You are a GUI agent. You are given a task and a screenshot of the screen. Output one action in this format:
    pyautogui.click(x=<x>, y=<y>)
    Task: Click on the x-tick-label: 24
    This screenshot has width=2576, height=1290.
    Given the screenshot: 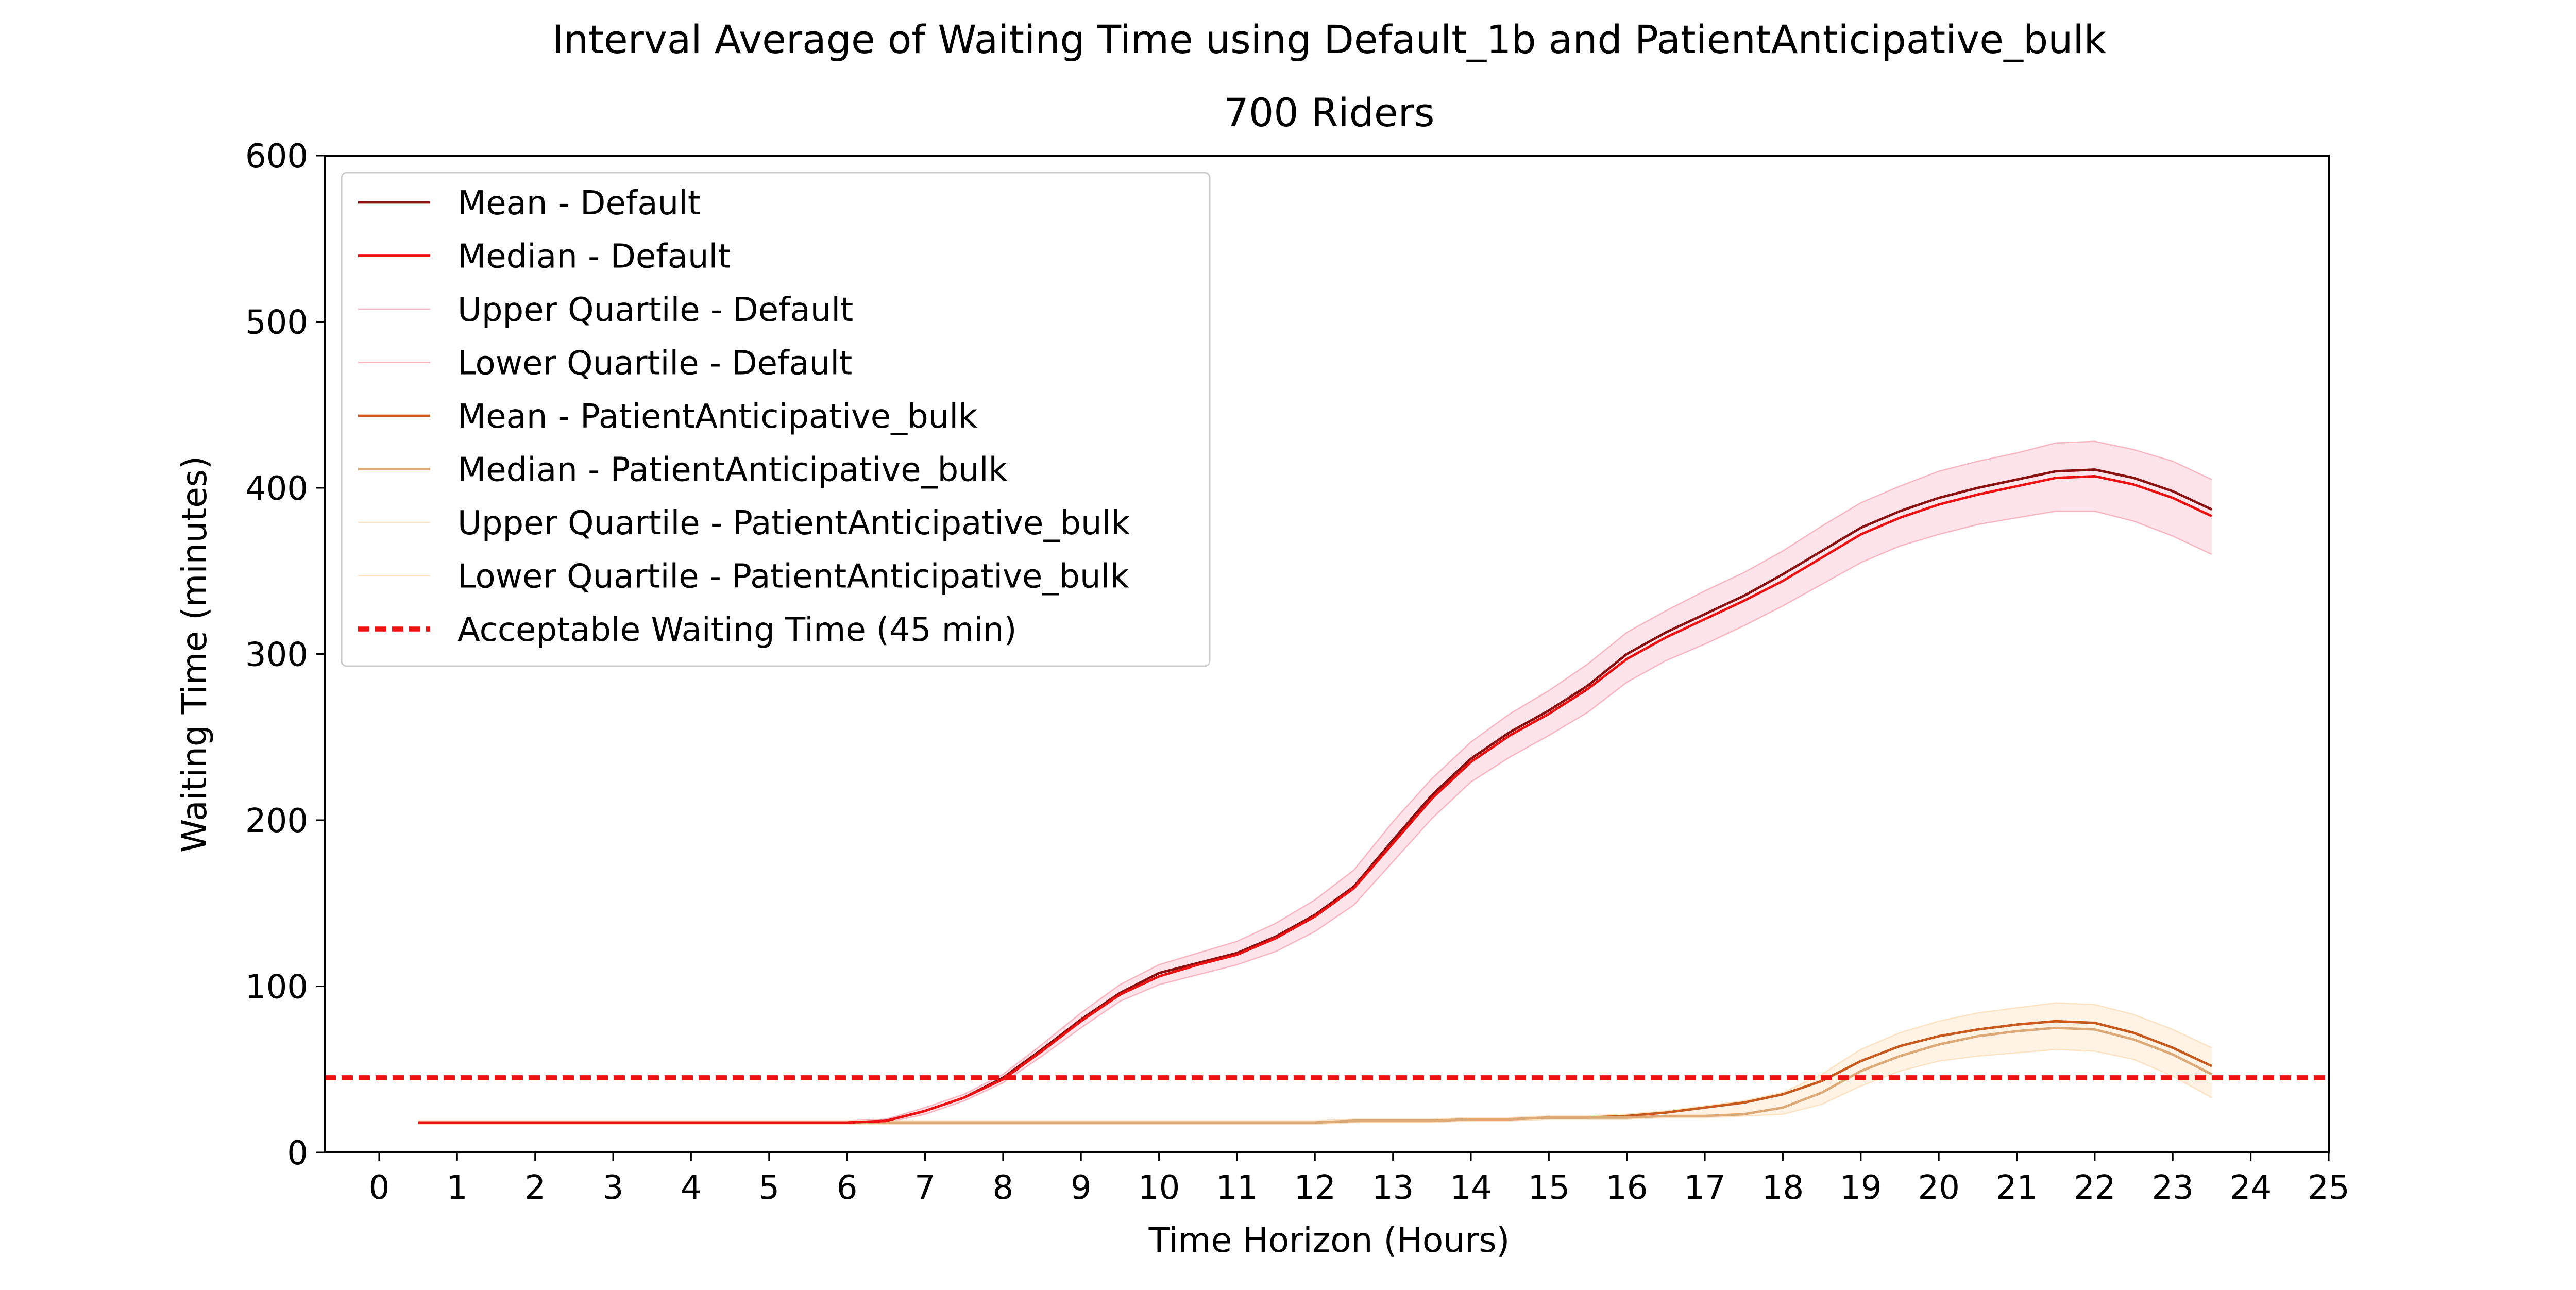 What is the action you would take?
    pyautogui.click(x=2251, y=1188)
    